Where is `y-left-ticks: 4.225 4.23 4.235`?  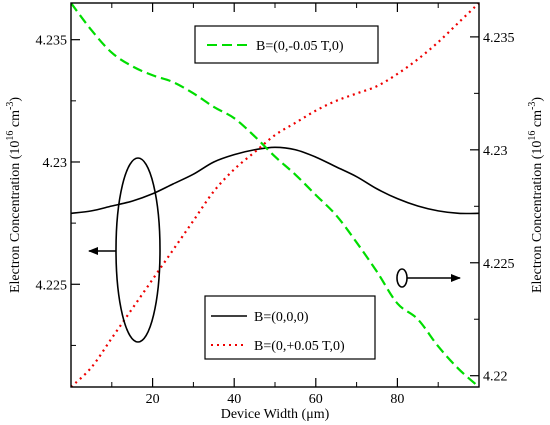 y-left-ticks: 4.225 4.23 4.235 is located at coordinates (58, 190).